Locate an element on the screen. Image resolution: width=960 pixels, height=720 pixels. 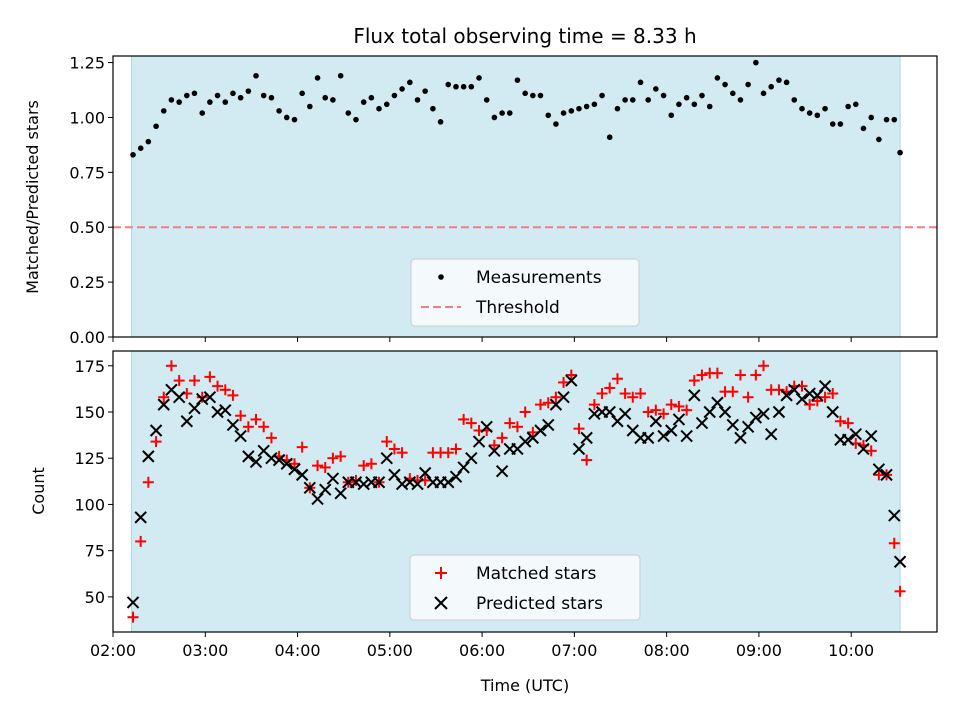
bottom-legend-box is located at coordinates (525, 587).